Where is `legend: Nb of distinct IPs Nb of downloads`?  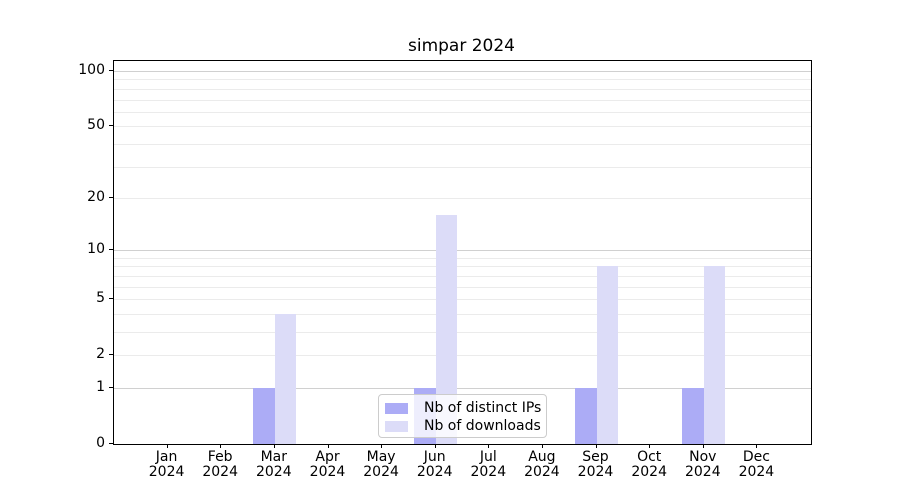
legend: Nb of distinct IPs Nb of downloads is located at coordinates (462, 416).